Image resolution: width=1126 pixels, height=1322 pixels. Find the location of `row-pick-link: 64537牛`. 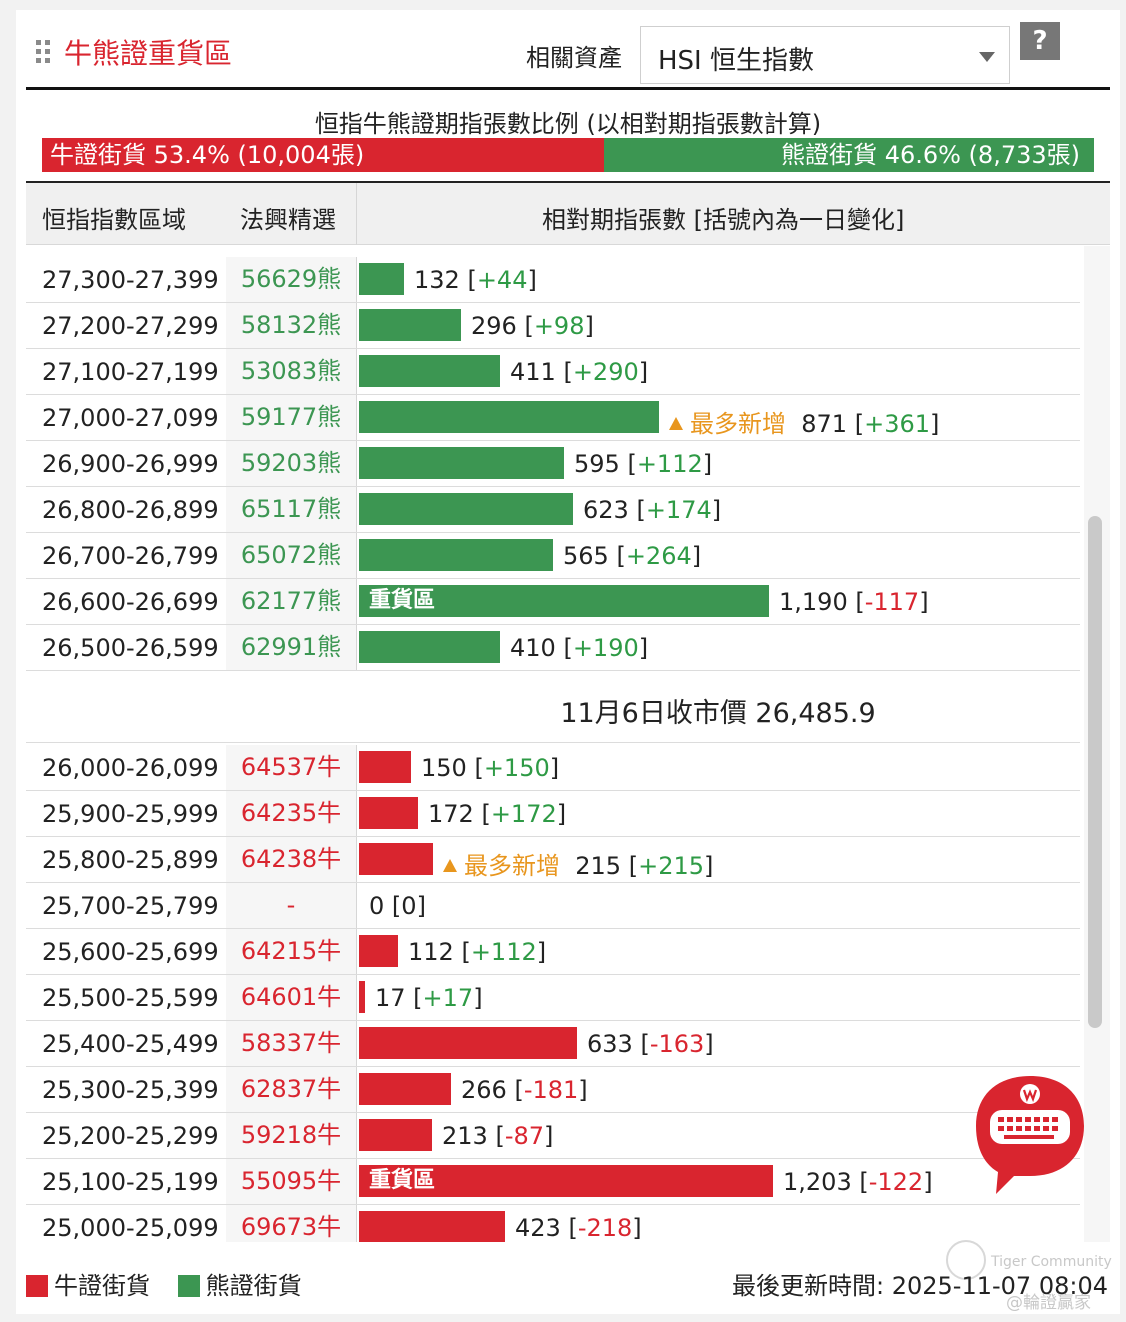

row-pick-link: 64537牛 is located at coordinates (291, 767).